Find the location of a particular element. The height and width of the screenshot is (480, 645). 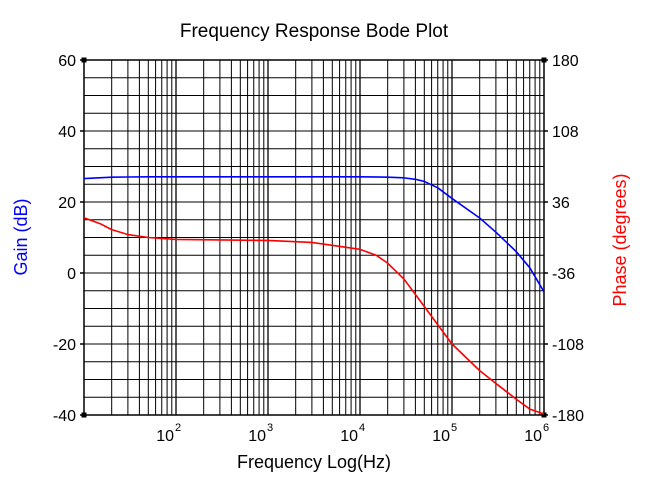

x-axis-ticks: 10 2 10 3 10 4 10 5 10 6 is located at coordinates (352, 433).